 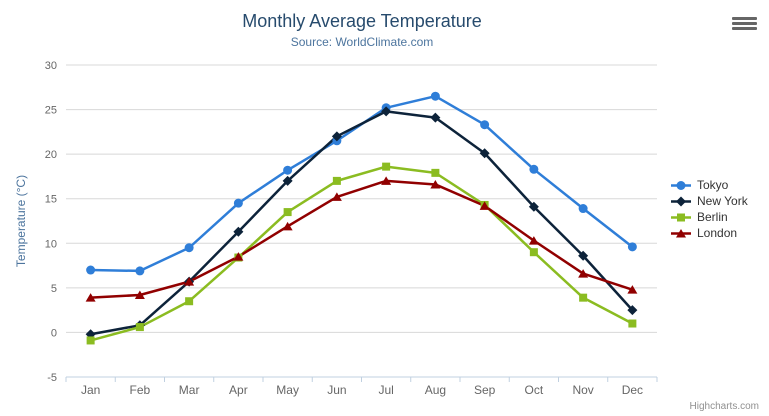 I want to click on x-axis-label: Jul, so click(x=385, y=390).